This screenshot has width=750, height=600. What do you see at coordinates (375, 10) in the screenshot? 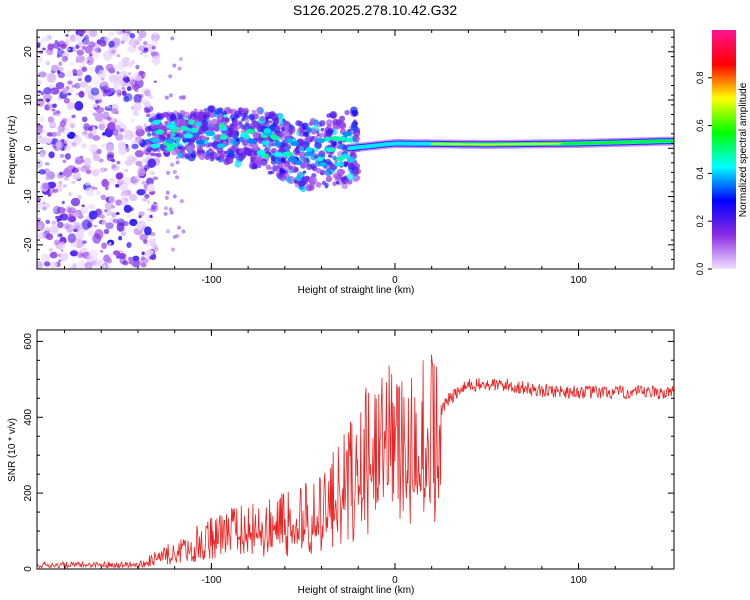
I see `figure-title: S126.2025.278.10.42.G32` at bounding box center [375, 10].